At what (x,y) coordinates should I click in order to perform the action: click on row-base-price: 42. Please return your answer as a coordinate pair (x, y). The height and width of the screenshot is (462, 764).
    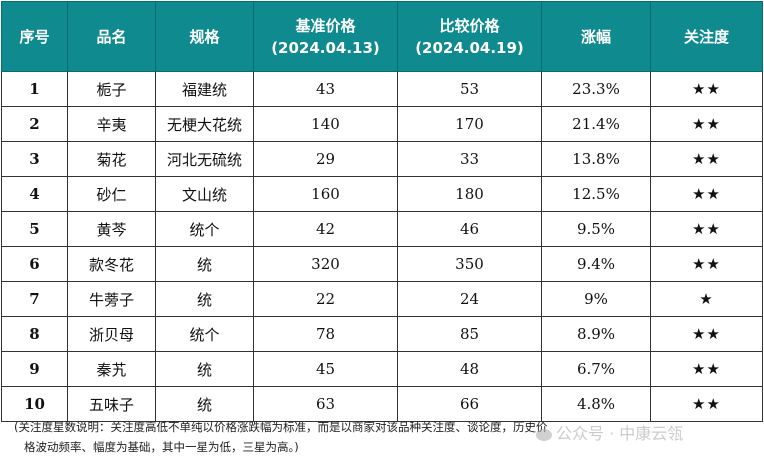
    Looking at the image, I should click on (325, 229).